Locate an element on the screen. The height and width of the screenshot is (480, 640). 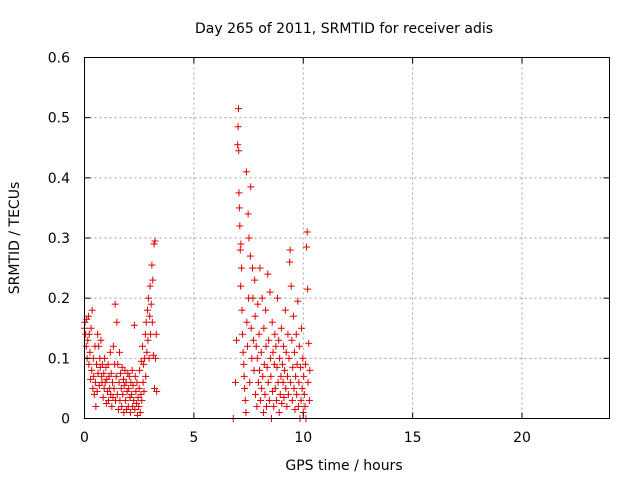
x-tick-label: 20 is located at coordinates (522, 438).